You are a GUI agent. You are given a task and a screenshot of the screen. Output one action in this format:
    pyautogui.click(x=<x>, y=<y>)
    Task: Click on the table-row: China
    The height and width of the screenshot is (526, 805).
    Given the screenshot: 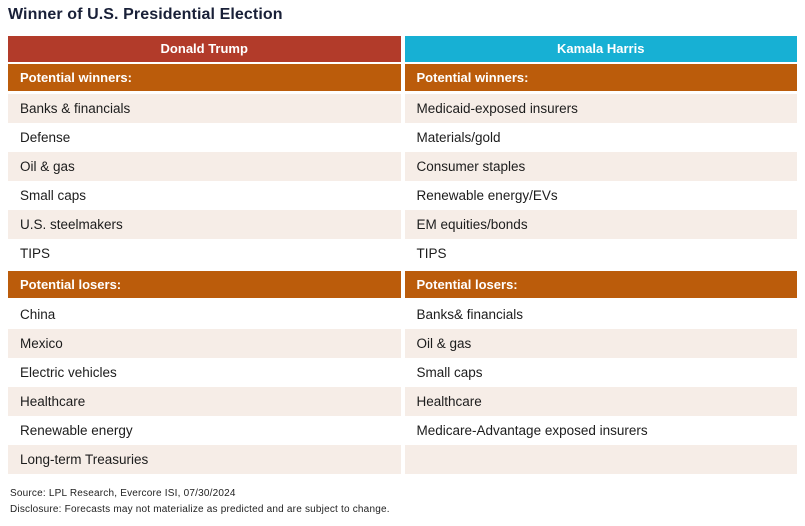 What is the action you would take?
    pyautogui.click(x=204, y=314)
    